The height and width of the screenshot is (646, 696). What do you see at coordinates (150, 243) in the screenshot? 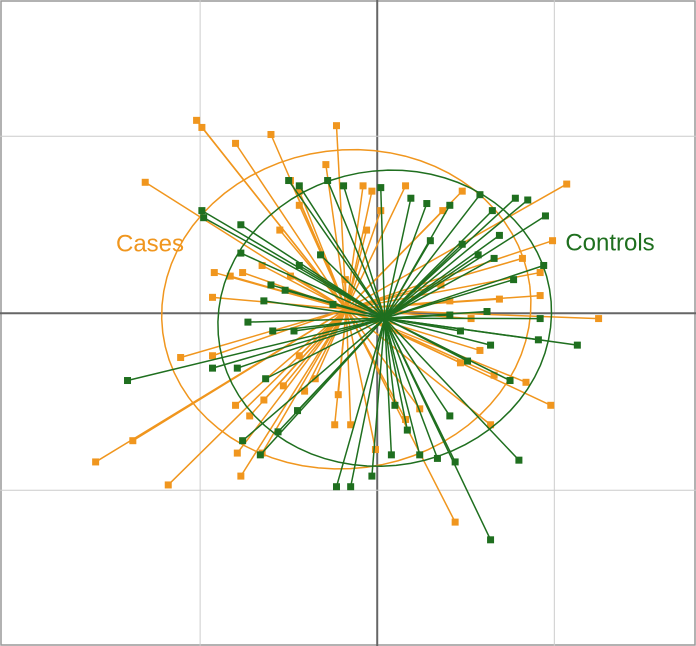
I see `legend-label: Cases` at bounding box center [150, 243].